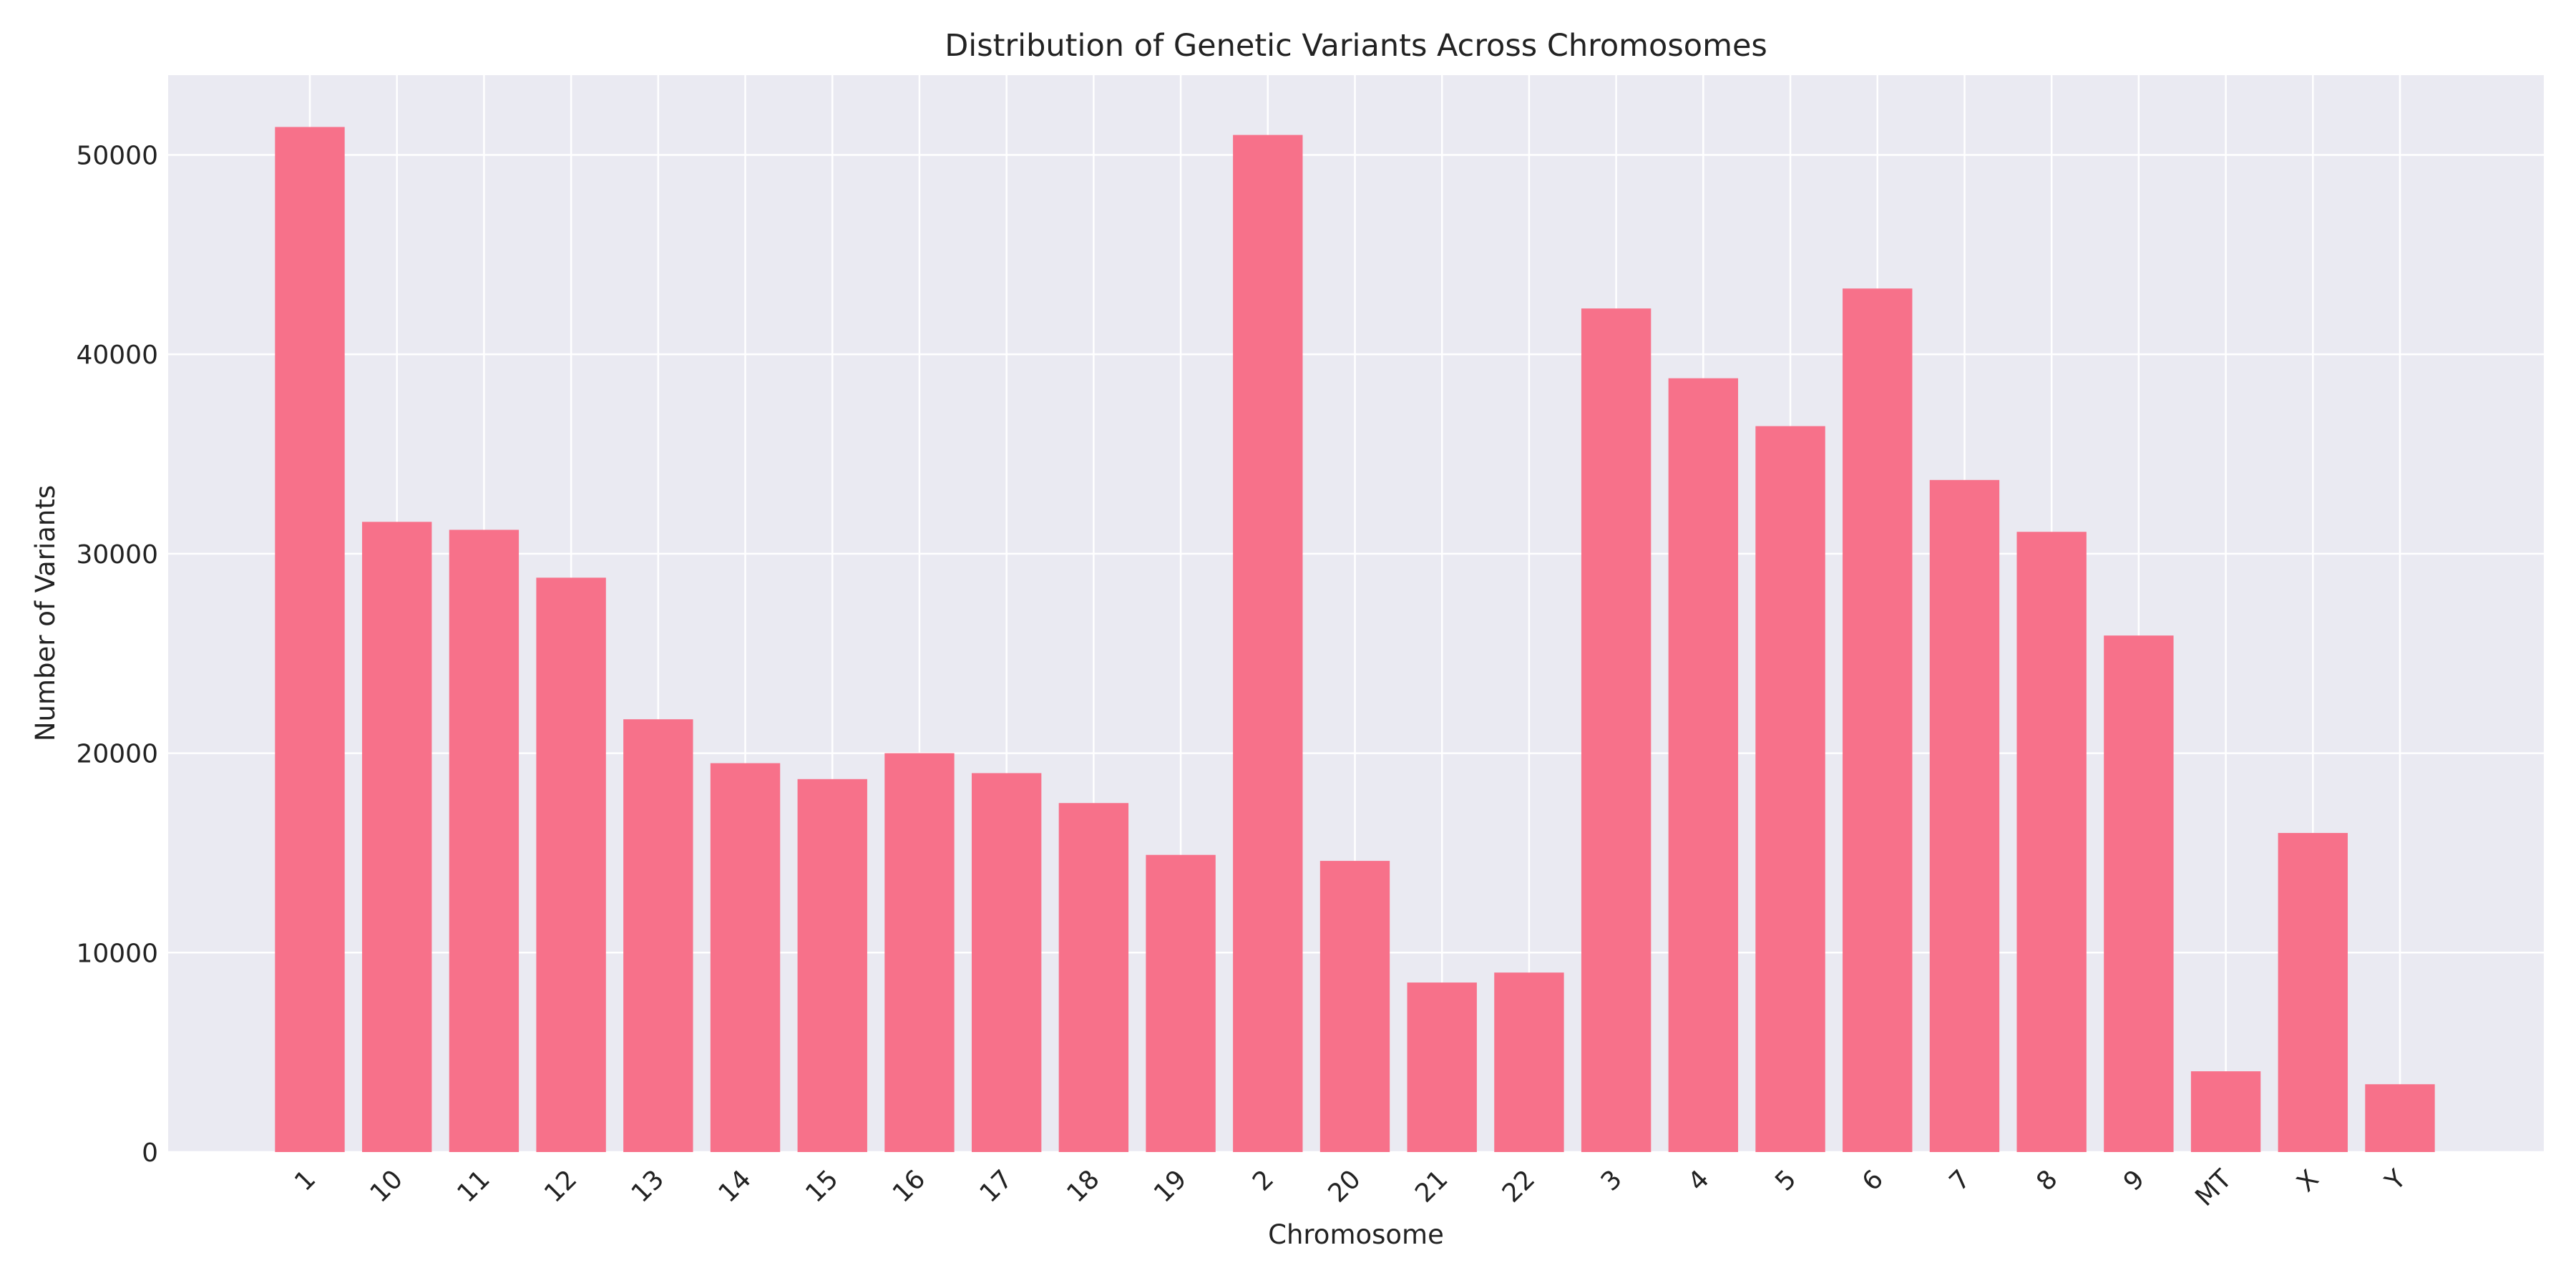  Describe the element at coordinates (1344, 1186) in the screenshot. I see `x-tick-label: 20` at that location.